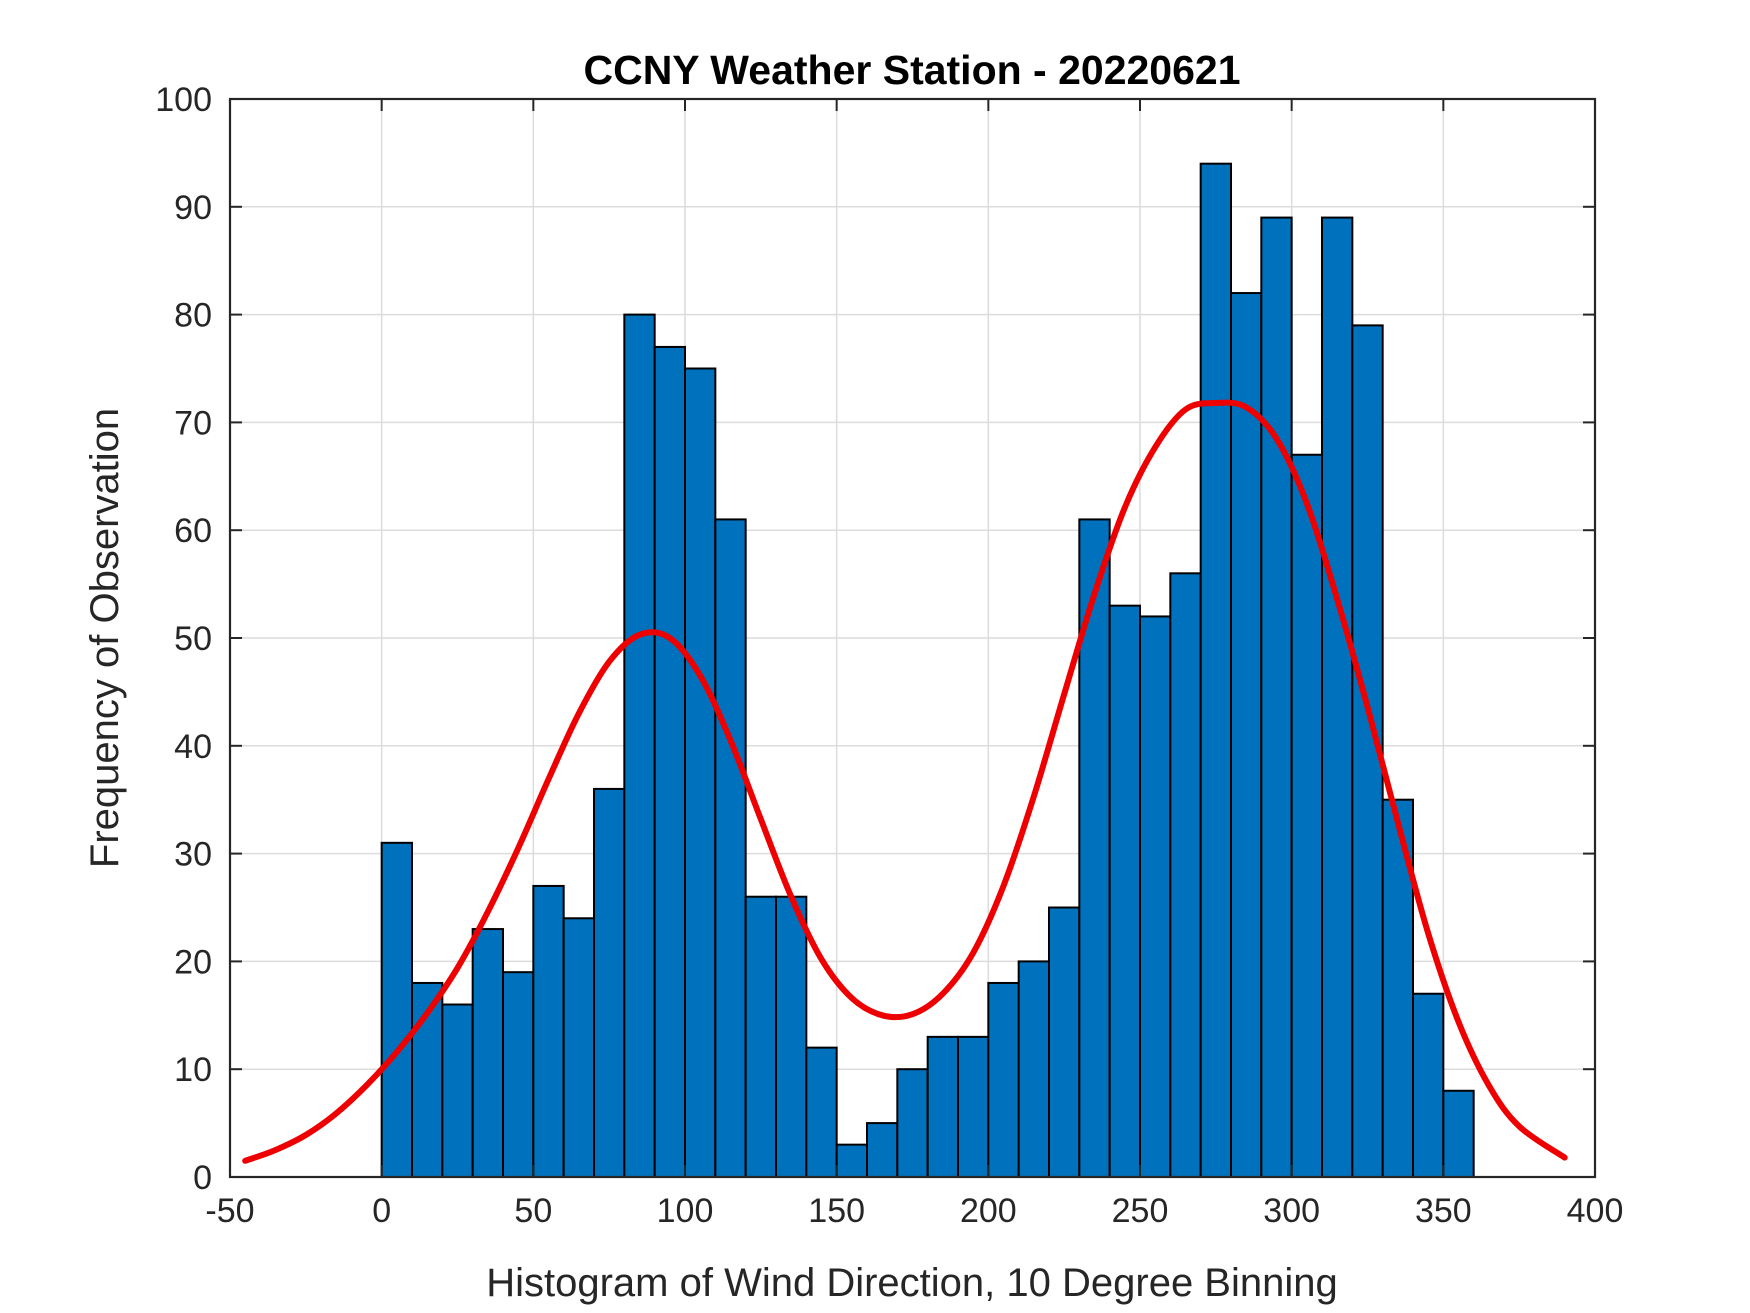 The image size is (1750, 1313). What do you see at coordinates (229, 1211) in the screenshot?
I see `x-tick-label: -50` at bounding box center [229, 1211].